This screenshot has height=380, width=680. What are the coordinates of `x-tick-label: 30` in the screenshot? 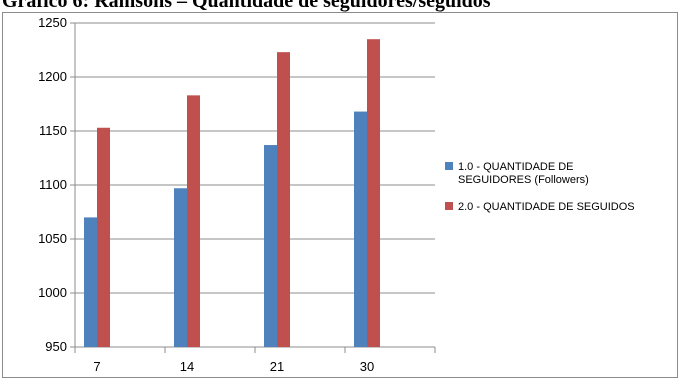 It's located at (367, 366).